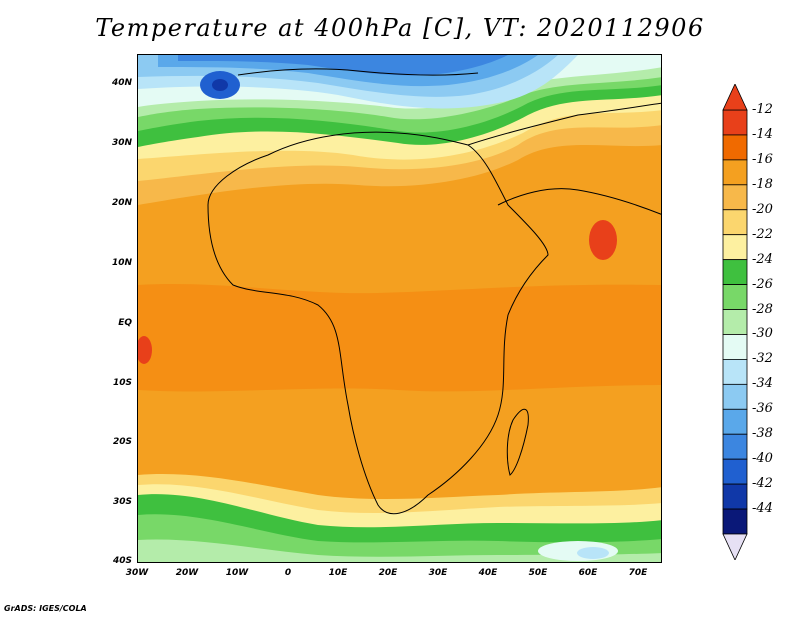  Describe the element at coordinates (762, 359) in the screenshot. I see `colorbar-label: -32` at that location.